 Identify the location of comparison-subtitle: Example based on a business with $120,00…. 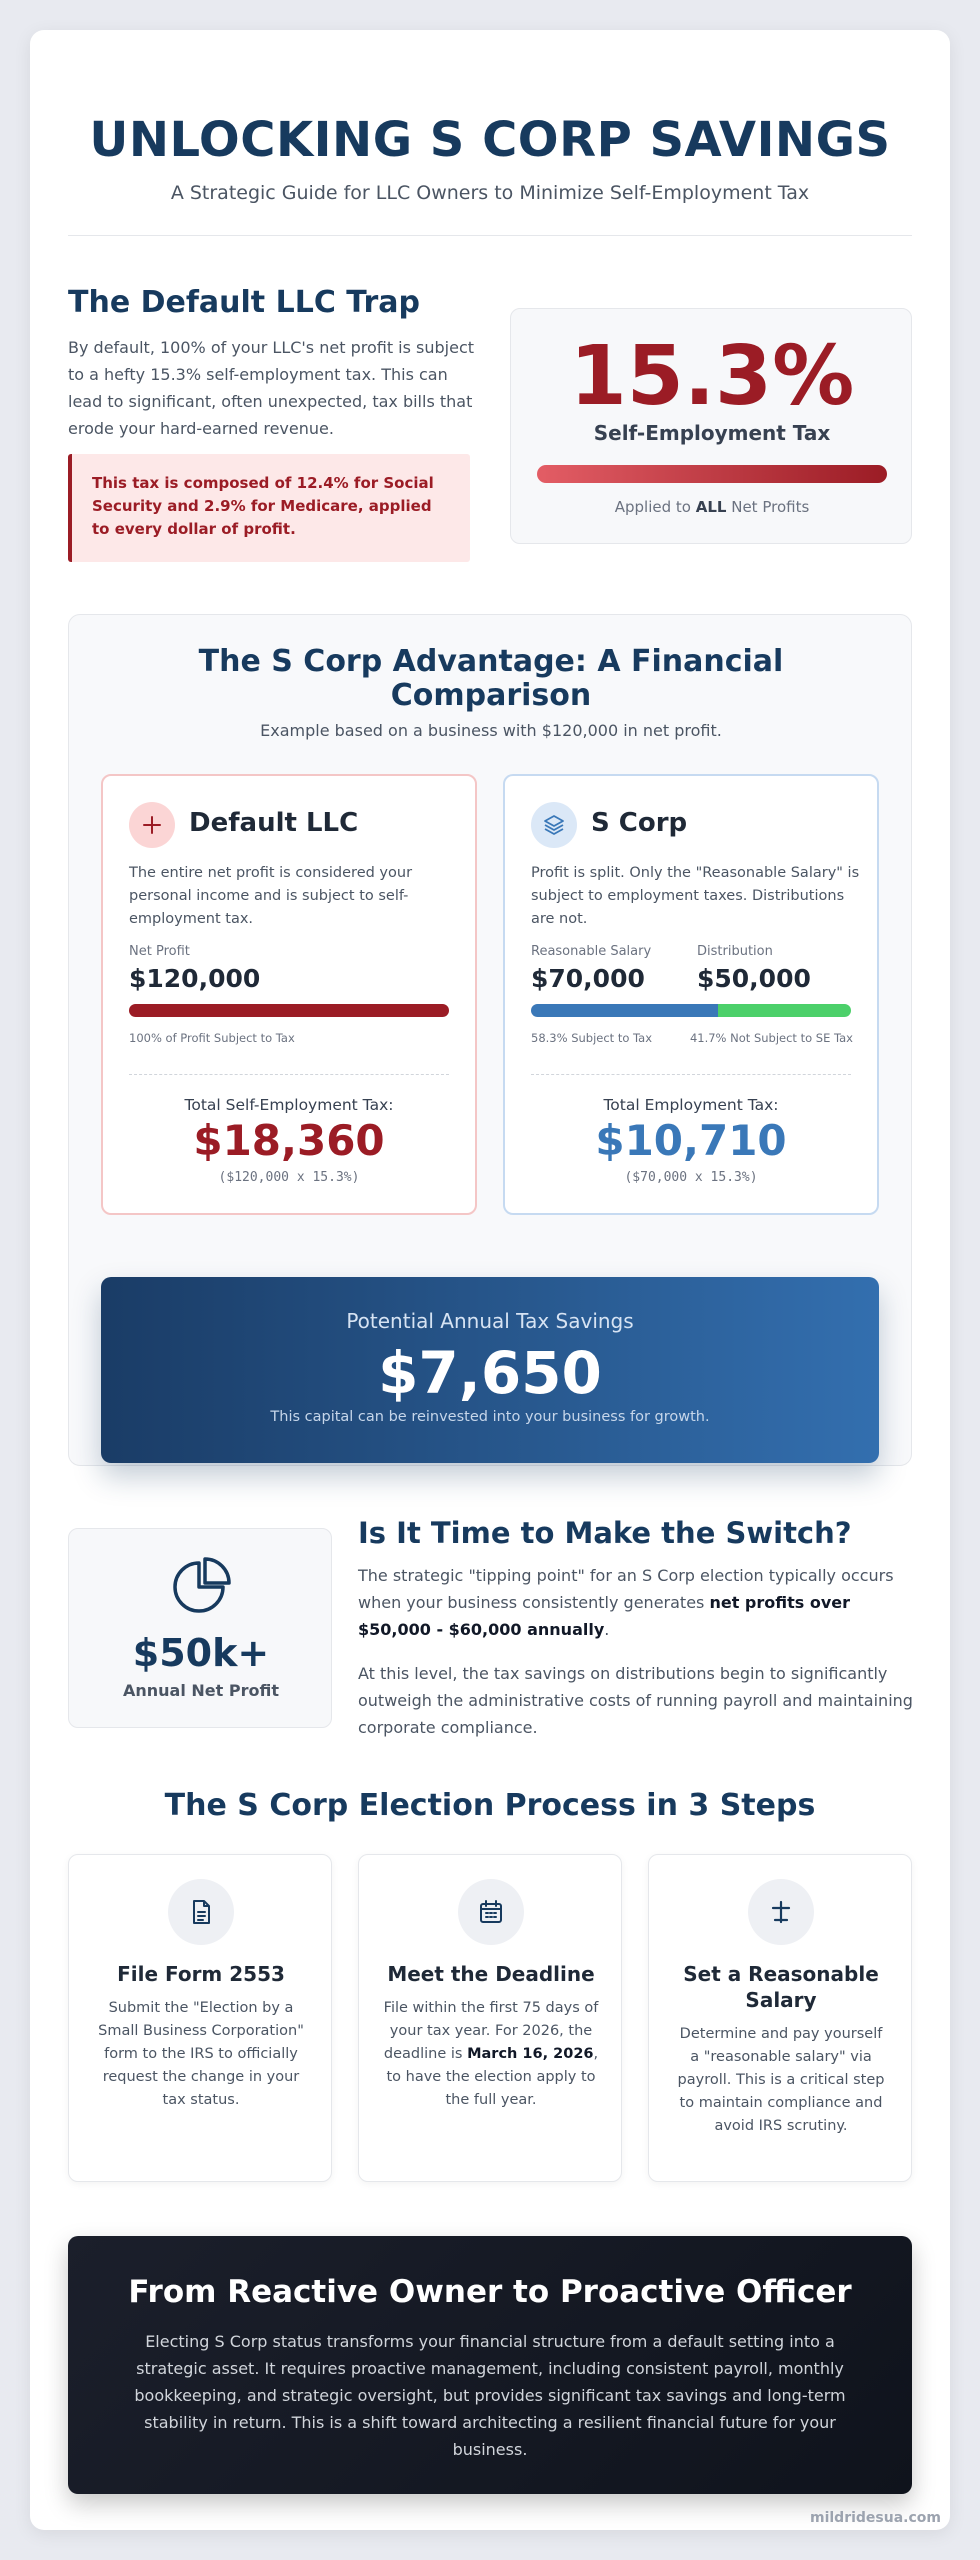
(491, 730).